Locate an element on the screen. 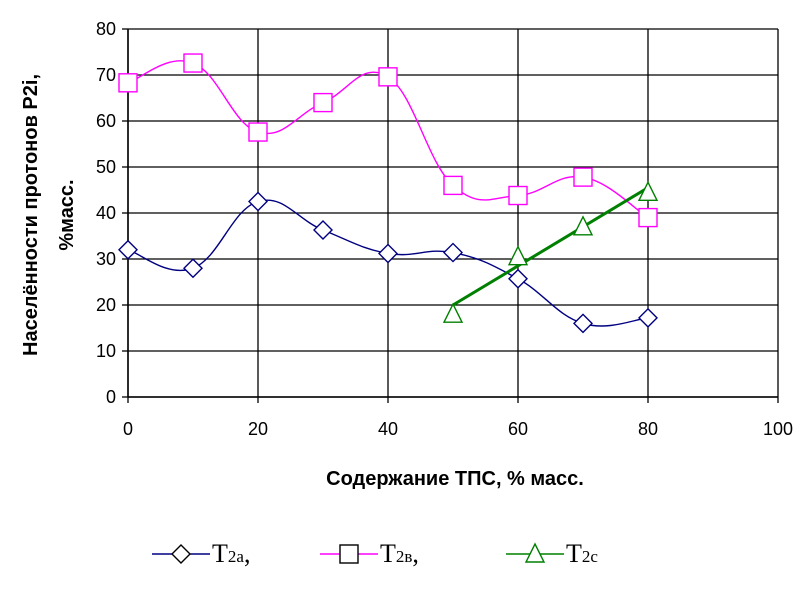  y-tick-label: 80 is located at coordinates (106, 29).